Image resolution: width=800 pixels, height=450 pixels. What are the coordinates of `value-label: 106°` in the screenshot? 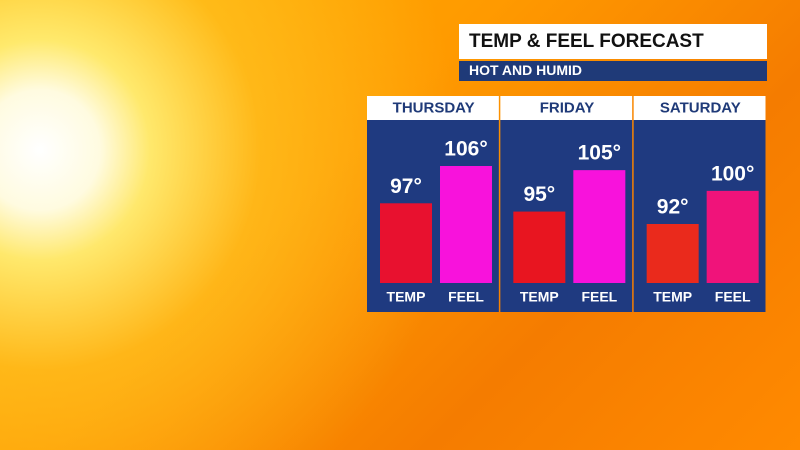 It's located at (465, 149).